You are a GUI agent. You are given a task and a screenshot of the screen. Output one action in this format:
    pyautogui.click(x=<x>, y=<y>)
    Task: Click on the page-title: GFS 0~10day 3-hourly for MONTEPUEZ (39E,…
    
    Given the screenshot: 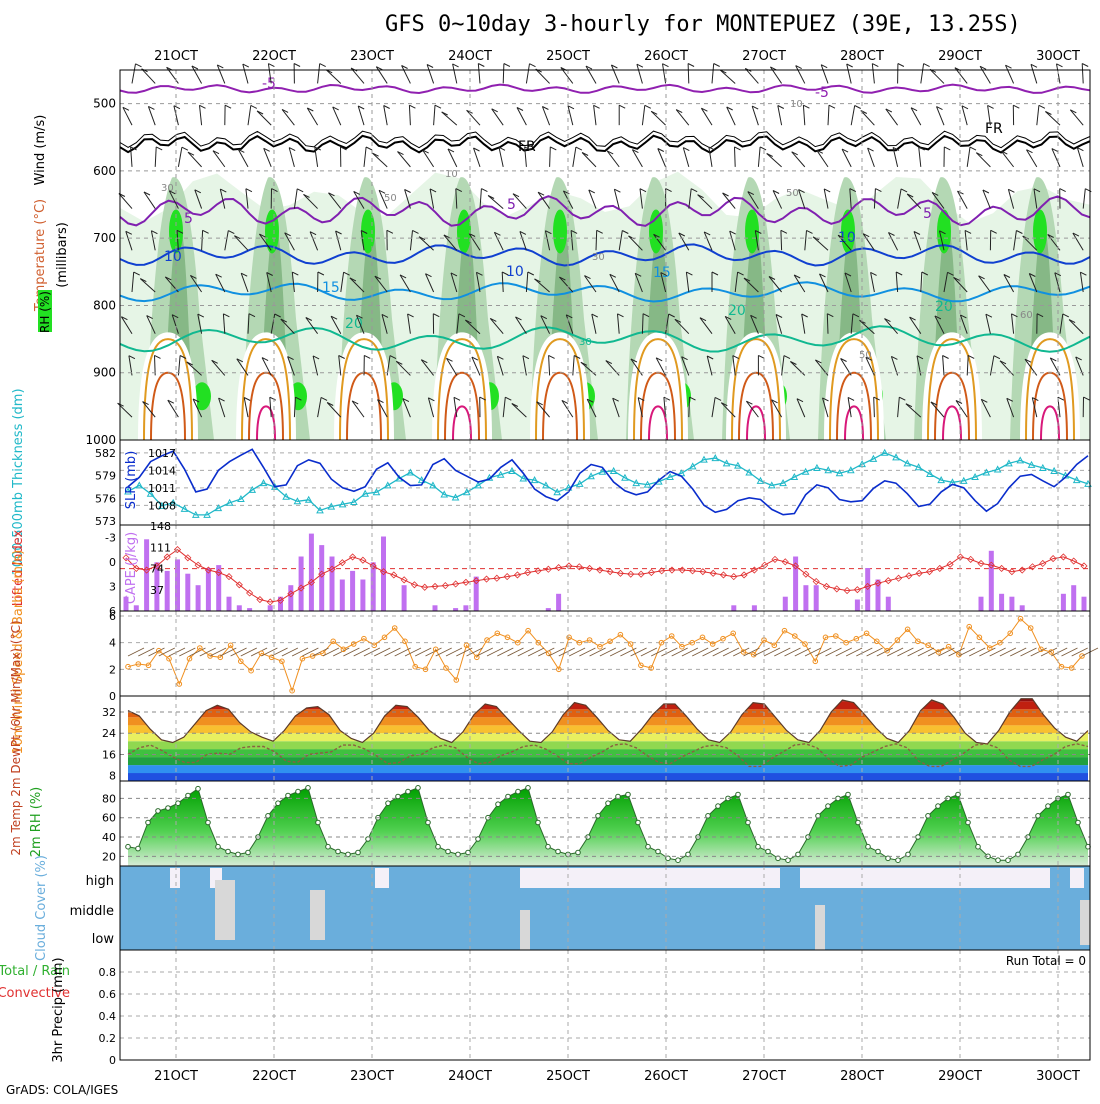 What is the action you would take?
    pyautogui.click(x=703, y=24)
    